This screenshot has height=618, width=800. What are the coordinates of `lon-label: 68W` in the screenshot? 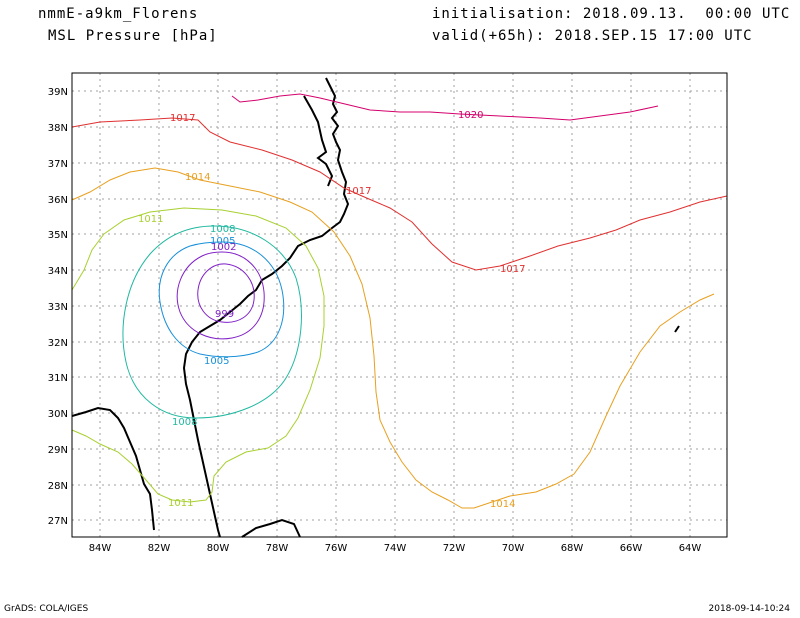 It's located at (572, 548).